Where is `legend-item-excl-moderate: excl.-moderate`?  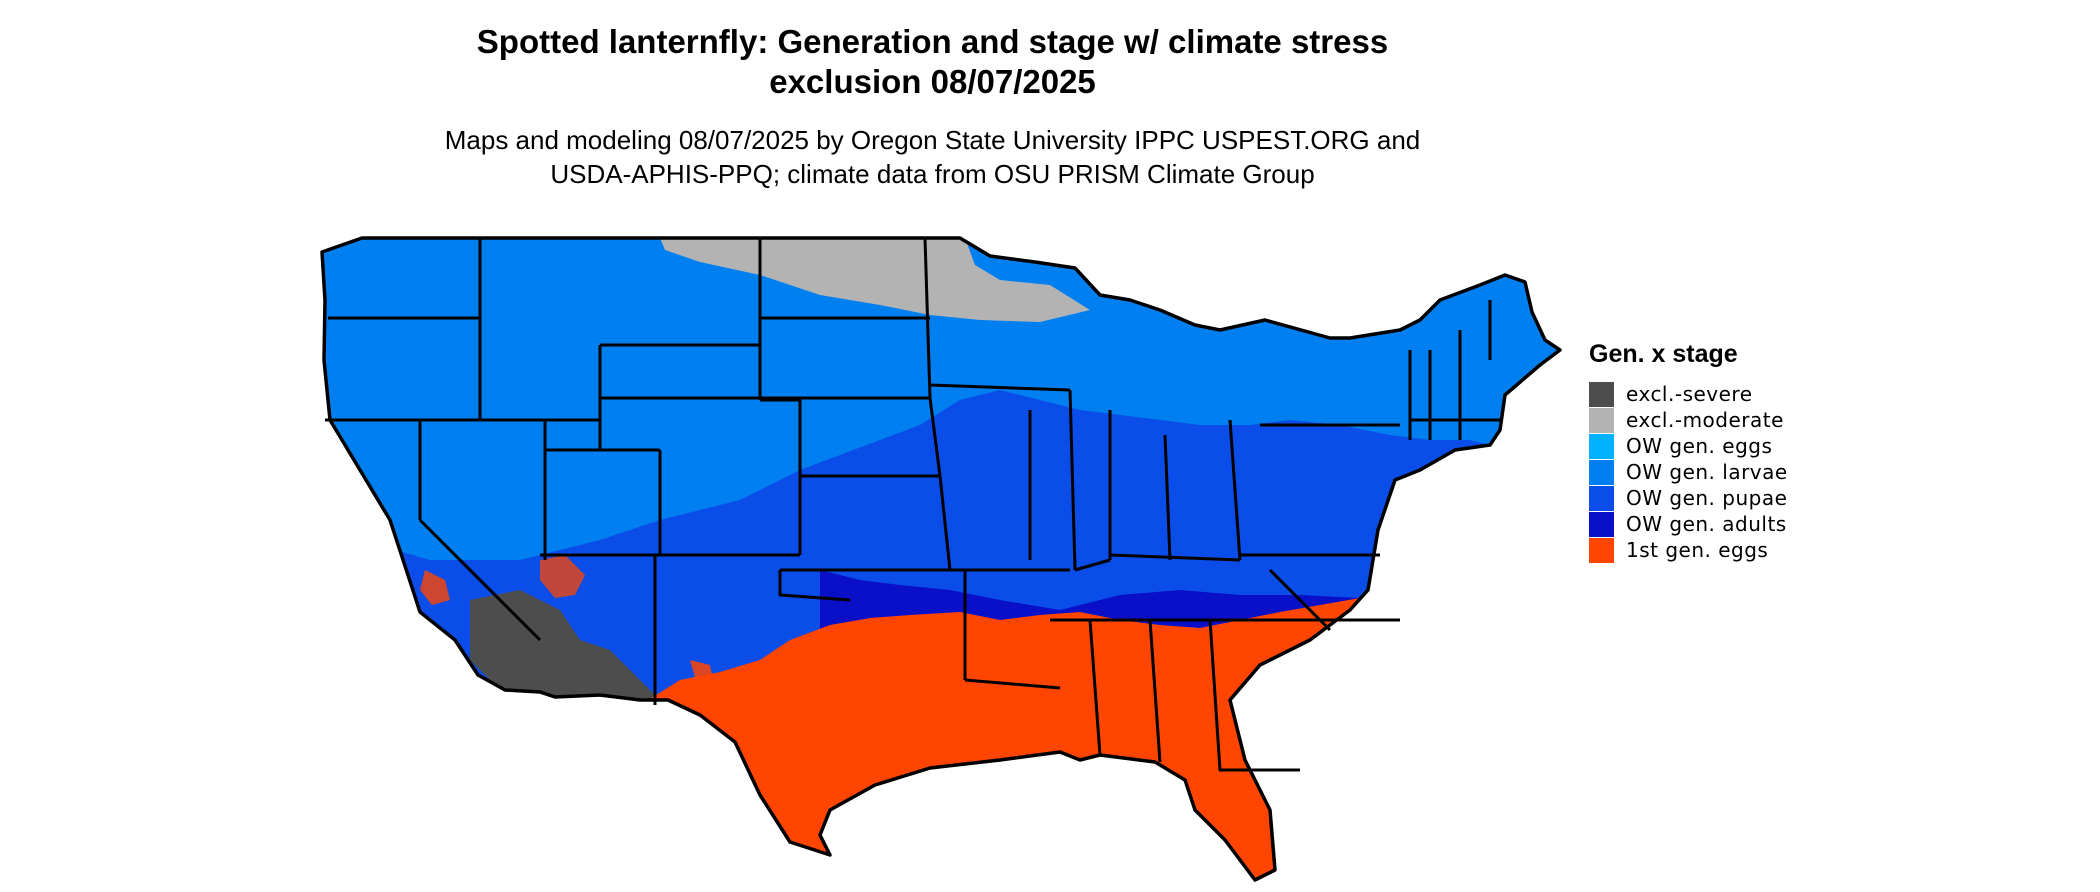 legend-item-excl-moderate: excl.-moderate is located at coordinates (1688, 420).